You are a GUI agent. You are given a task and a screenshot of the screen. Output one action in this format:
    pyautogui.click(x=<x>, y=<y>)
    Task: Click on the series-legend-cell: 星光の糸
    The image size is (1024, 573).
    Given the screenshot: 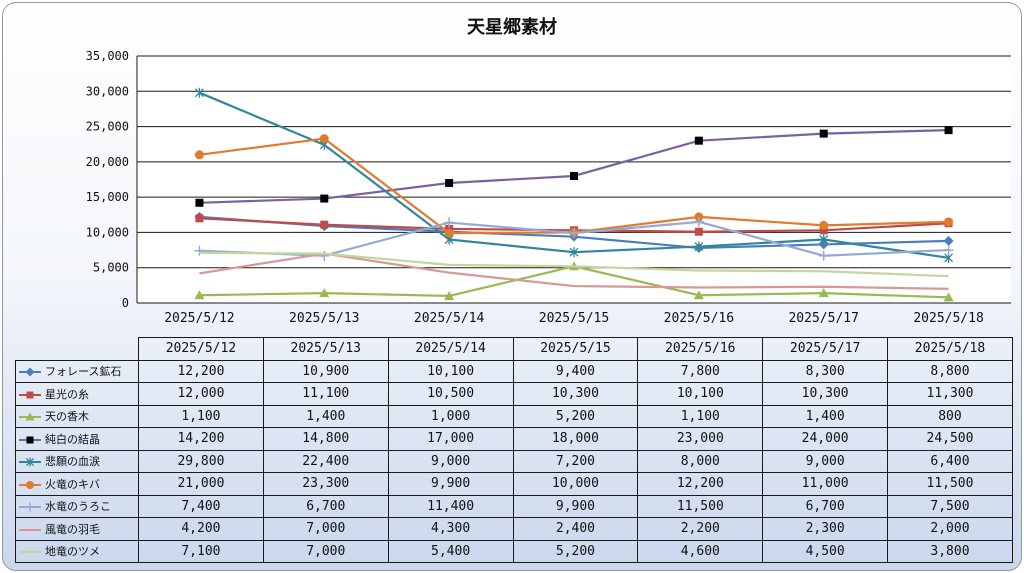 What is the action you would take?
    pyautogui.click(x=77, y=394)
    